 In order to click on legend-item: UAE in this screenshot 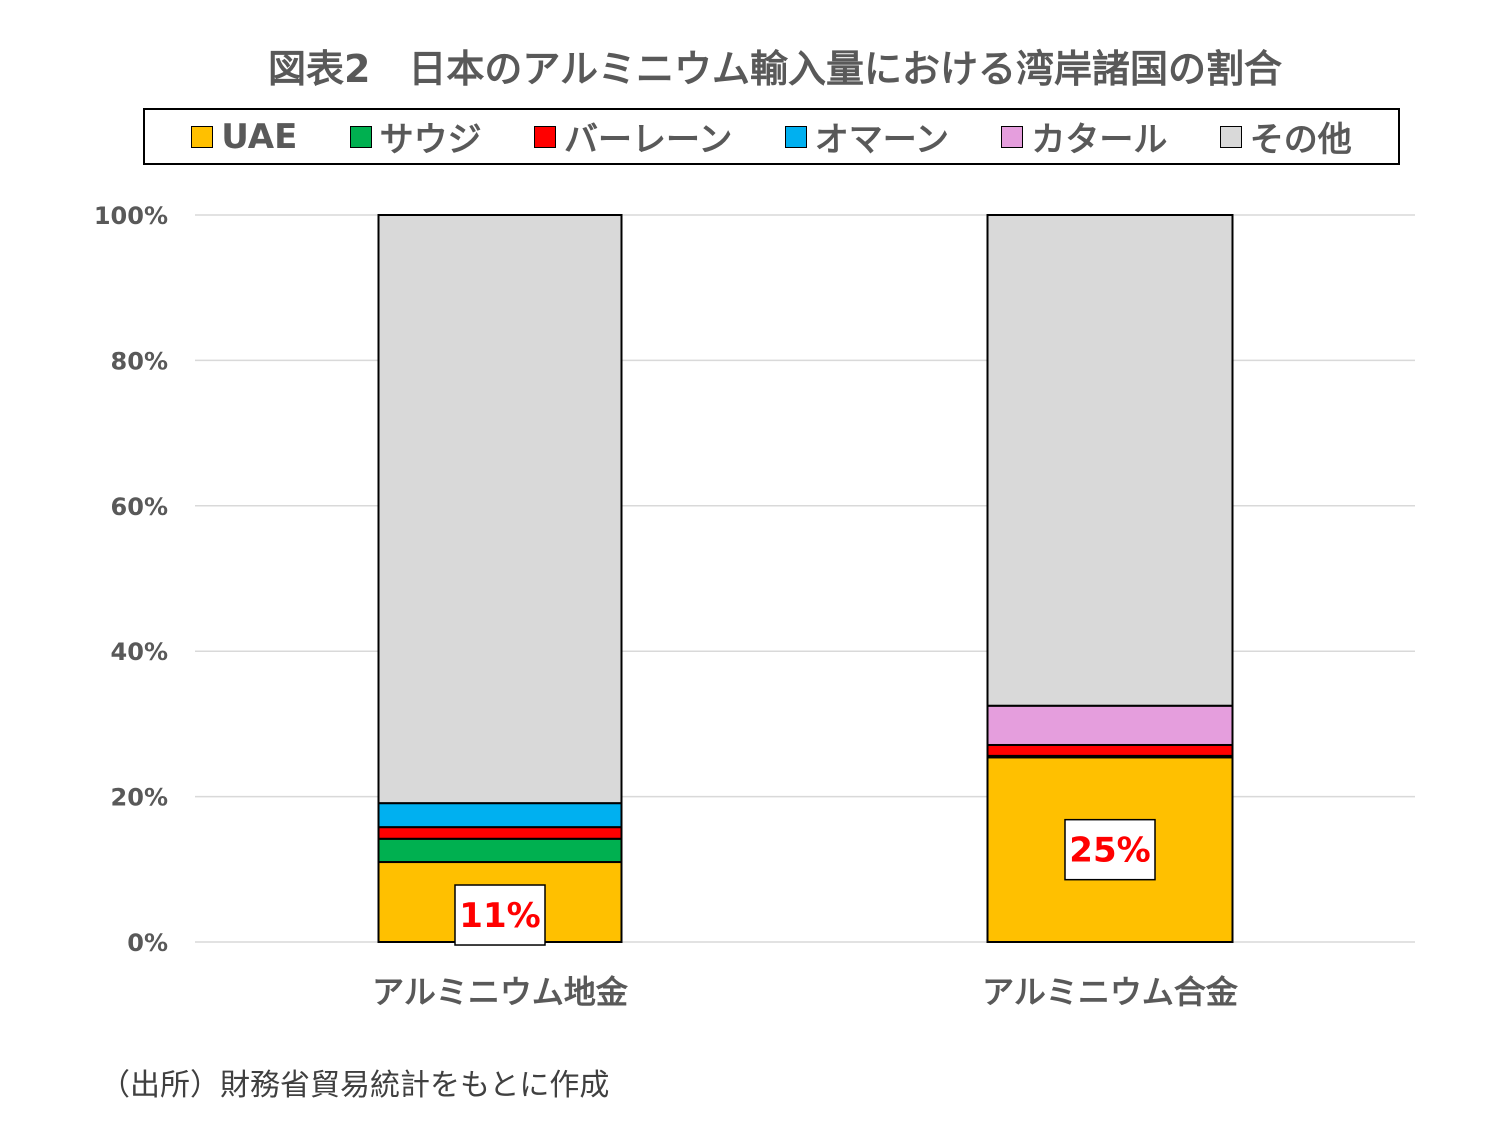, I will do `click(244, 137)`.